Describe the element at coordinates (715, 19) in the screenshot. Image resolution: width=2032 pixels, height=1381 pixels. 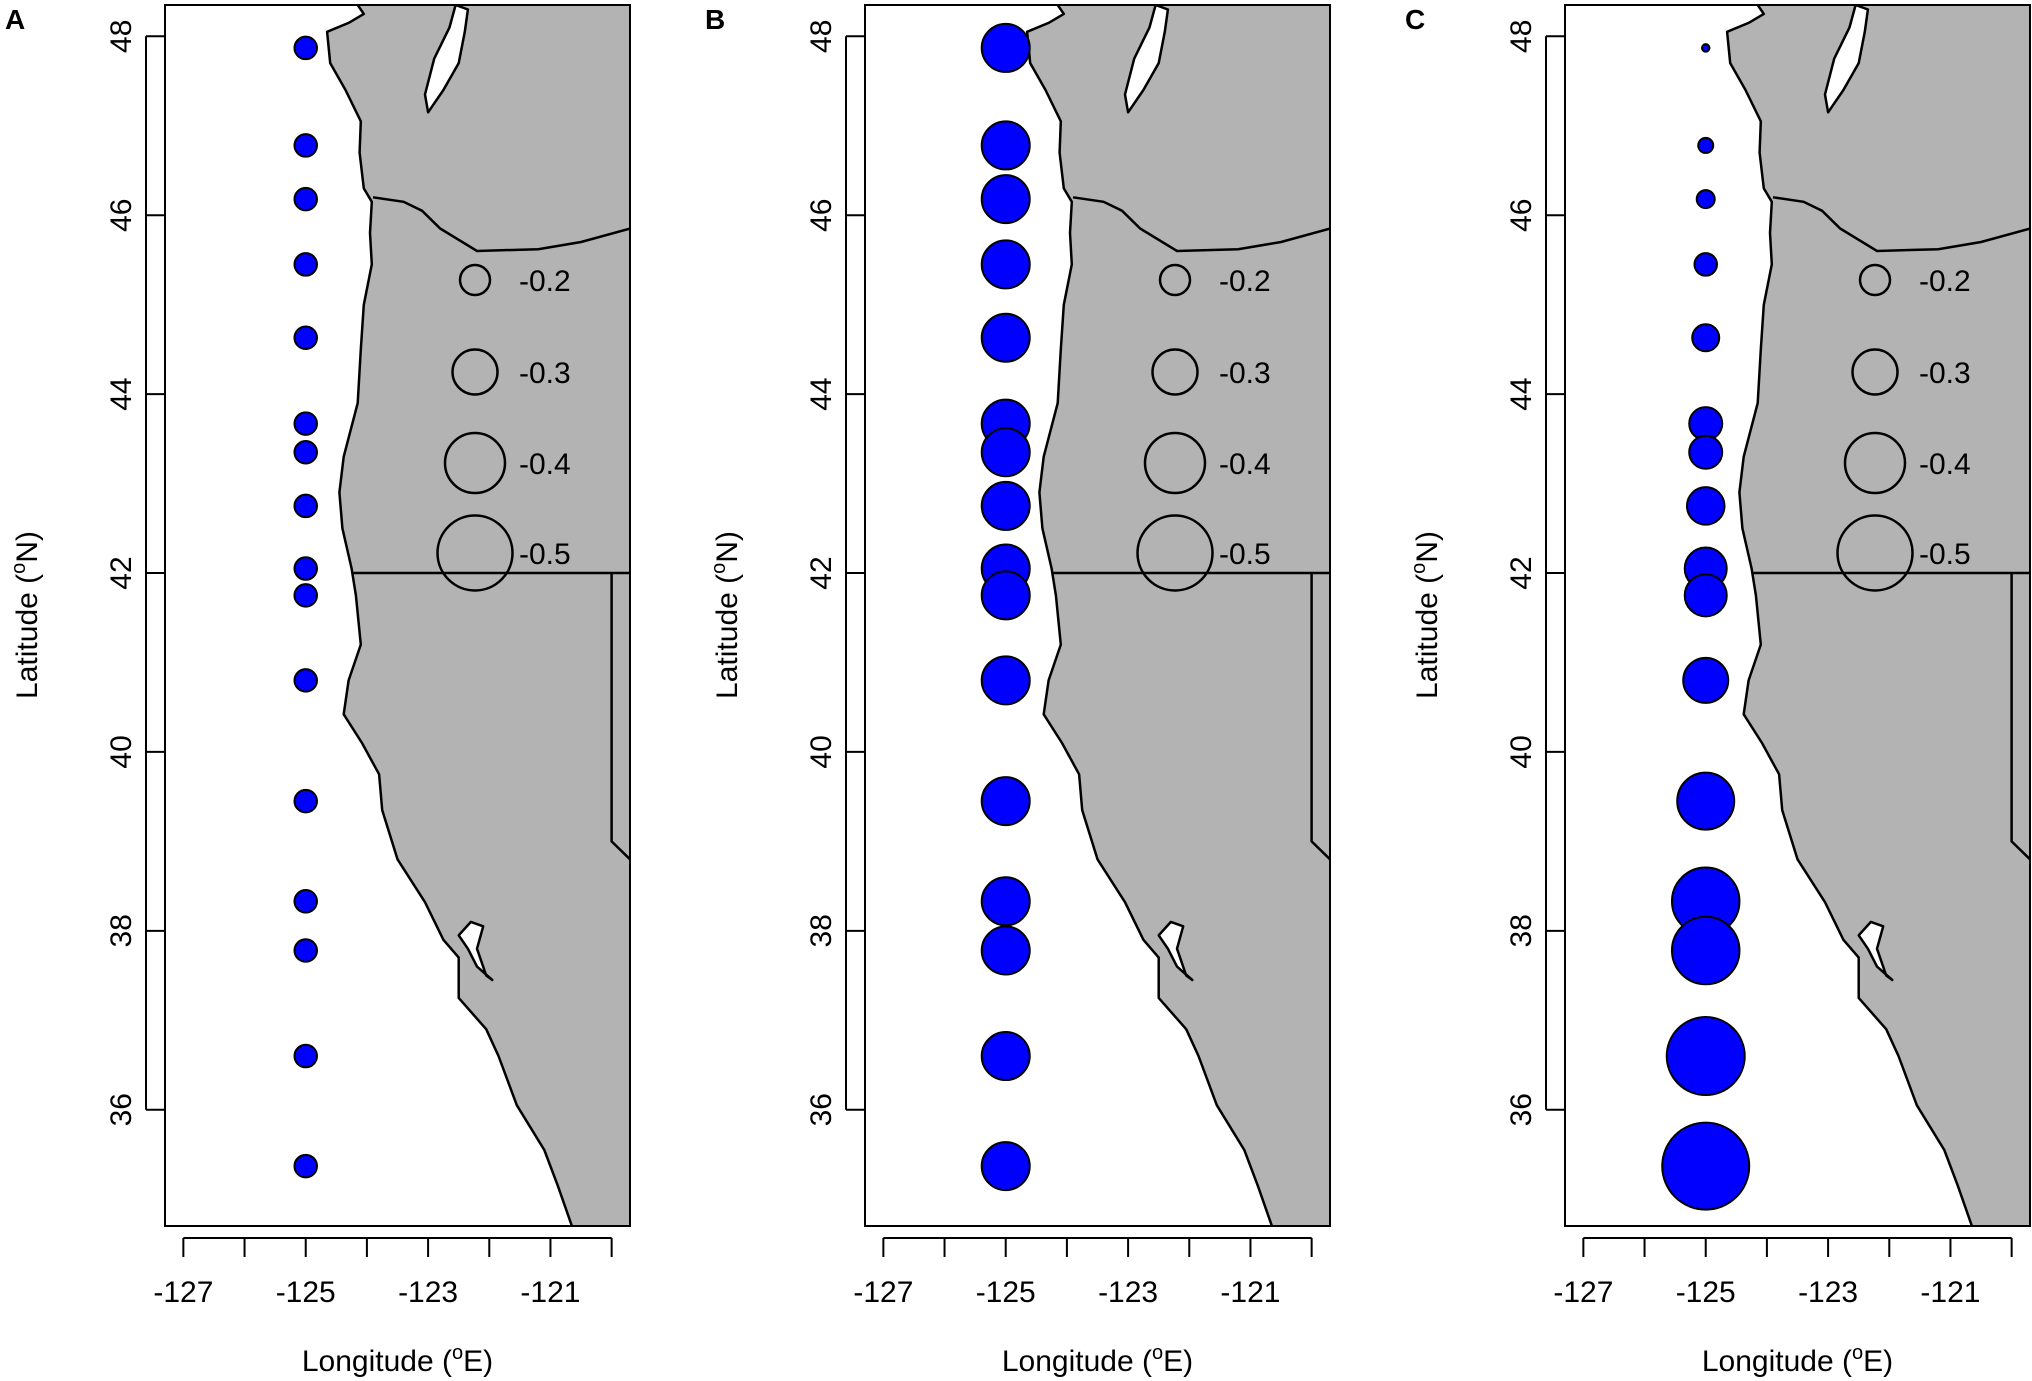
I see `panel-letter: B` at that location.